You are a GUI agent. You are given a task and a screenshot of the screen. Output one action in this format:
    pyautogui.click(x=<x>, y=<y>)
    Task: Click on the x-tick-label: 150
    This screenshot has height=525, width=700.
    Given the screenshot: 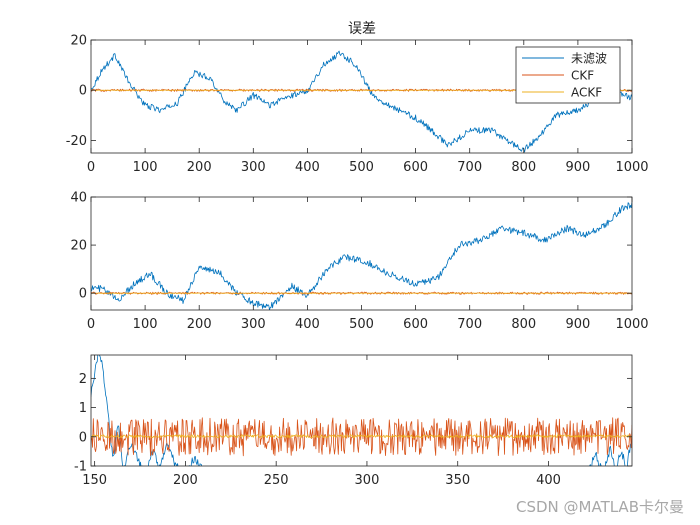 What is the action you would take?
    pyautogui.click(x=94, y=480)
    